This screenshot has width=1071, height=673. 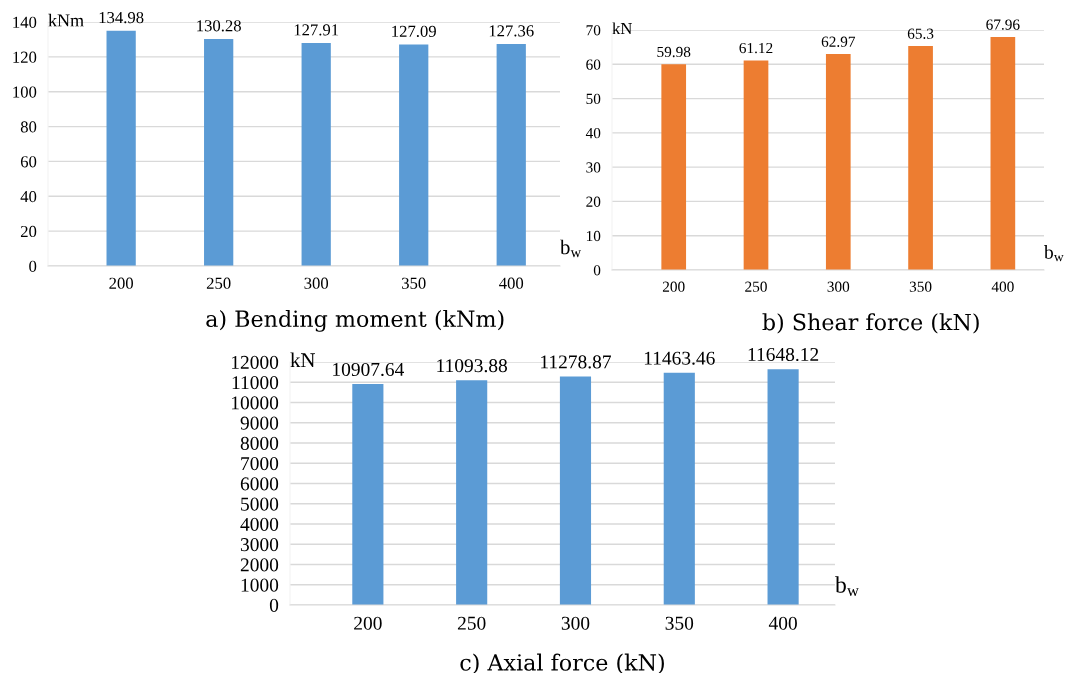 What do you see at coordinates (255, 362) in the screenshot?
I see `y-tick-label: 12000` at bounding box center [255, 362].